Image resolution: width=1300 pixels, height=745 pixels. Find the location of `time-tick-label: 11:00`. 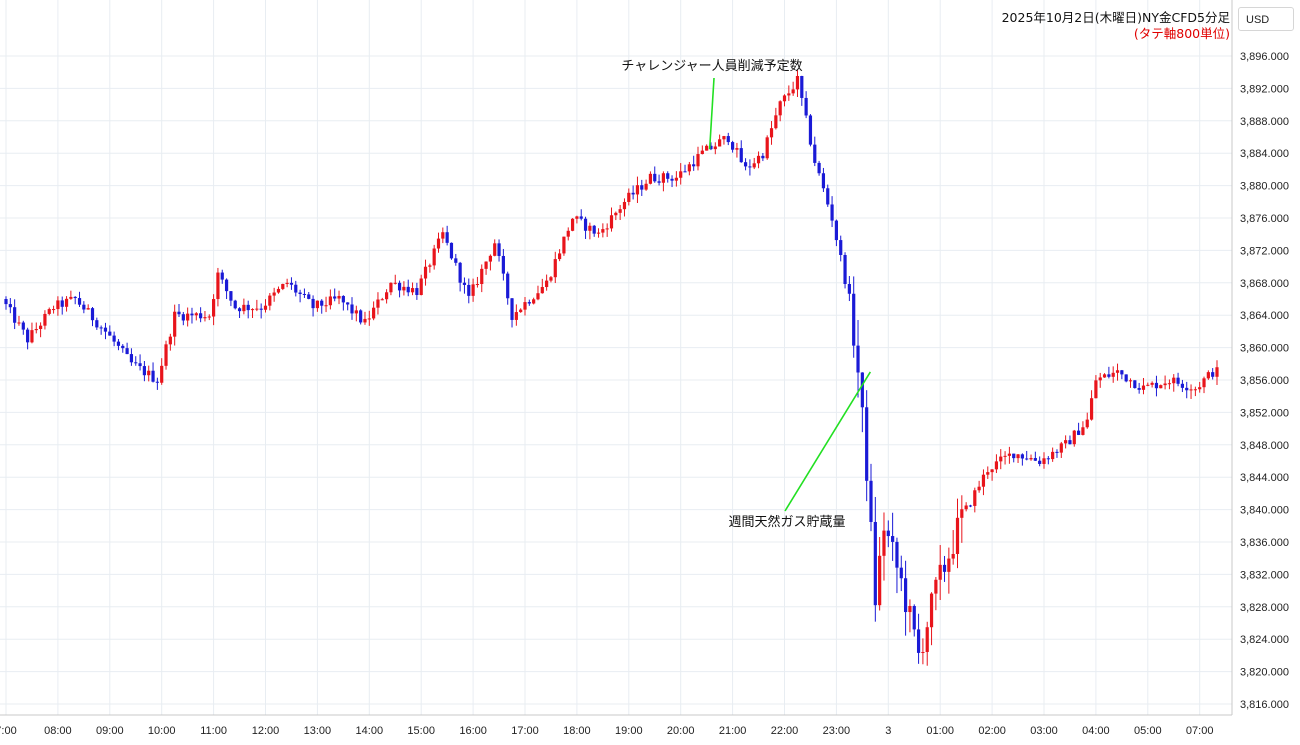

time-tick-label: 11:00 is located at coordinates (213, 731).